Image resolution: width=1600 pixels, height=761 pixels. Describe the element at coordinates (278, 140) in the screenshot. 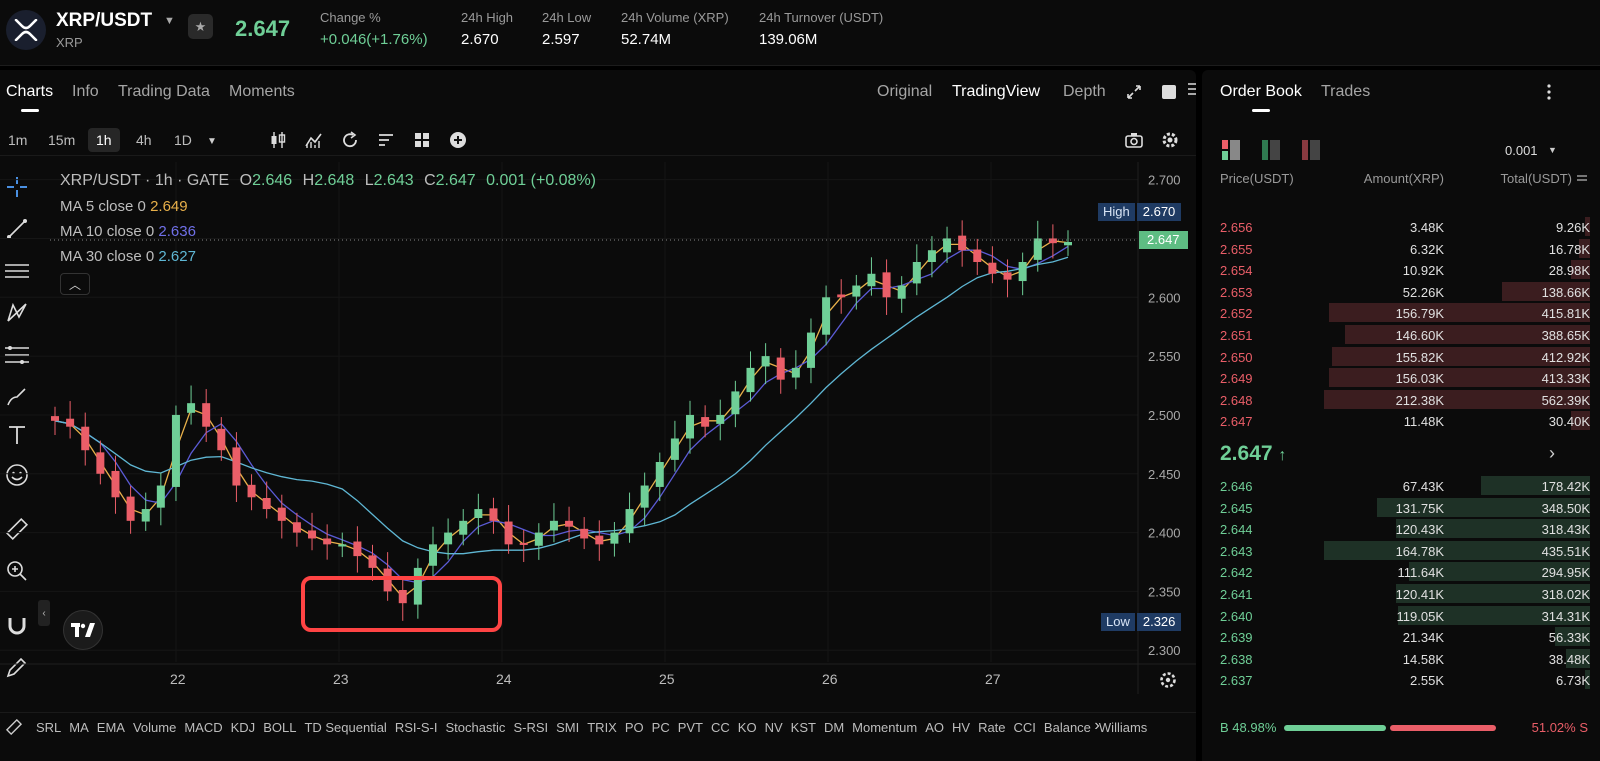

I see `candlestick-icon` at that location.